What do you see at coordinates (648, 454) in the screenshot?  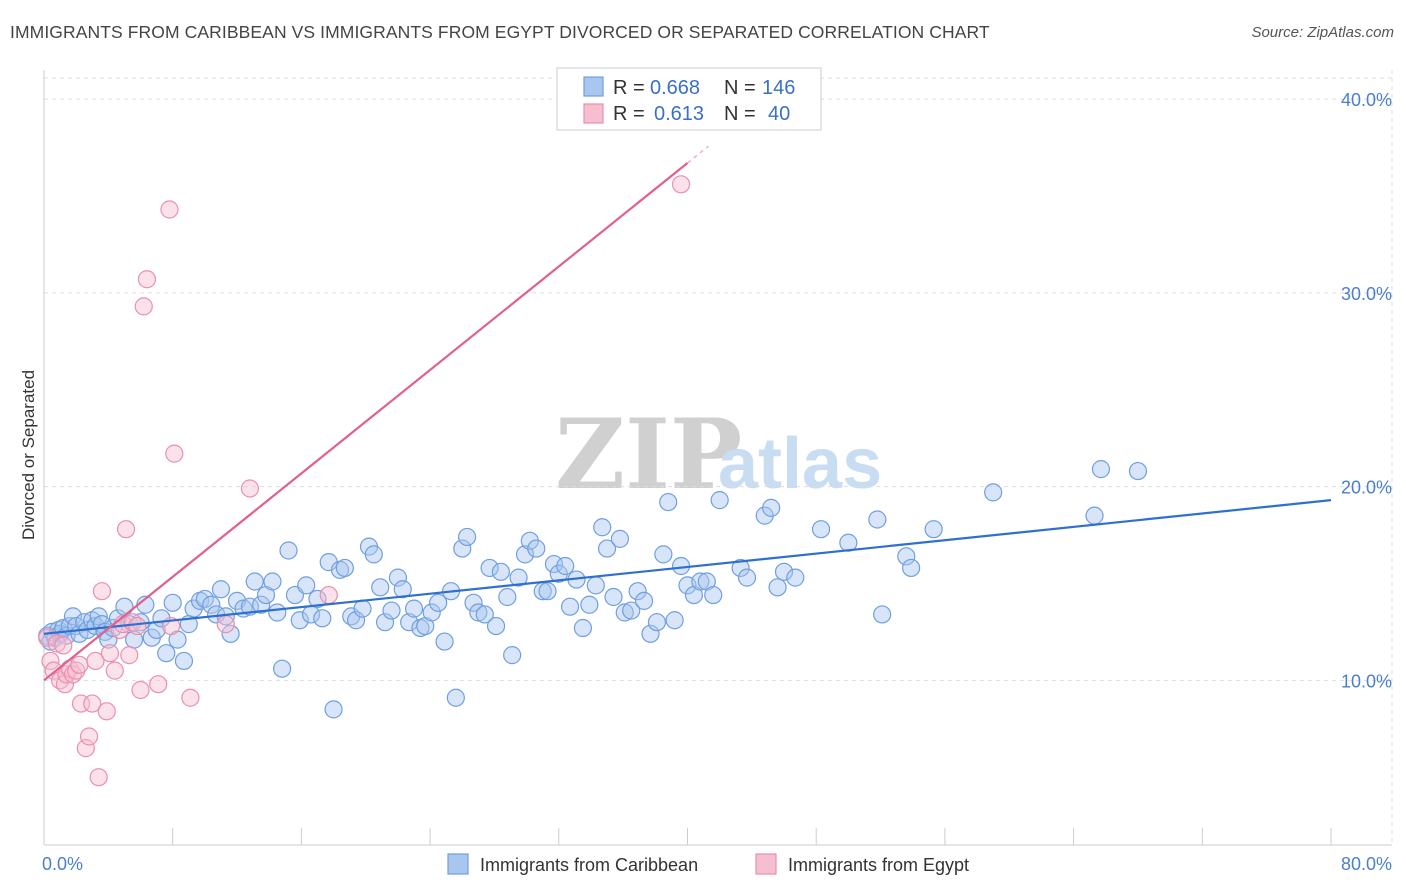 I see `watermark-zip: ZIP` at bounding box center [648, 454].